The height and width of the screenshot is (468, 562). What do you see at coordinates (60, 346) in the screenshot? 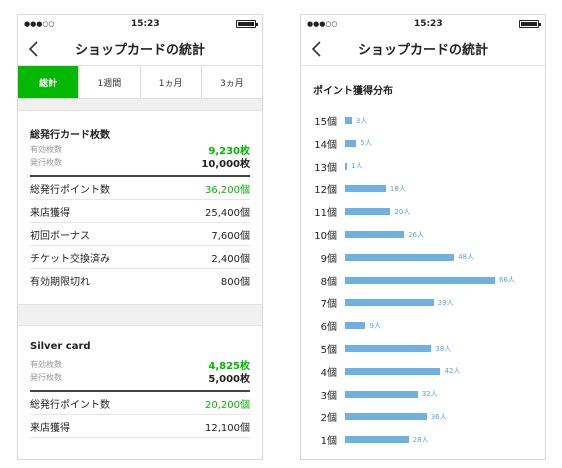
I see `section-title: Silver card` at bounding box center [60, 346].